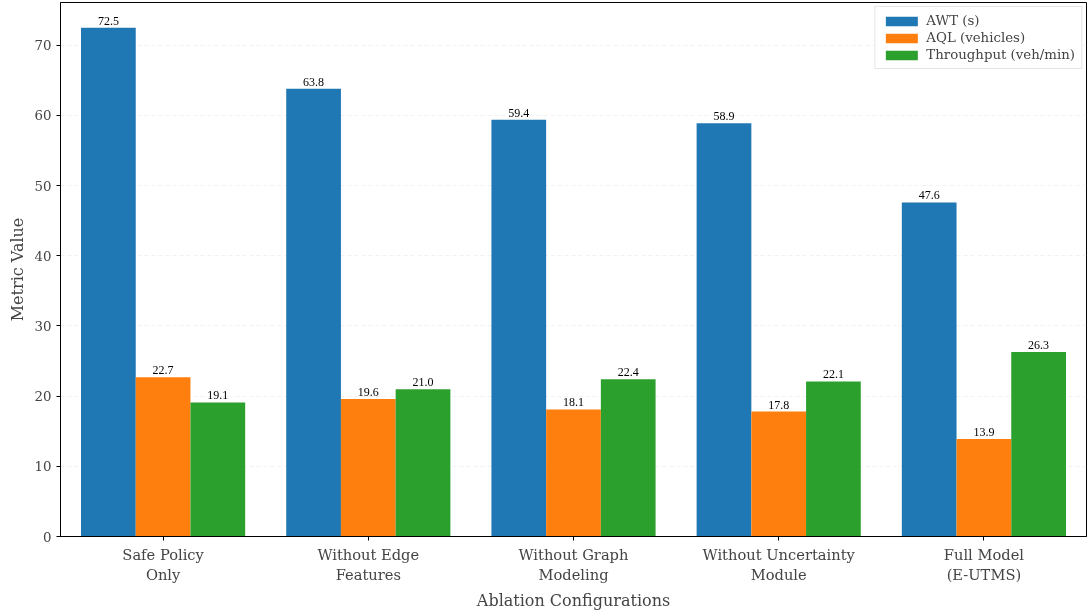 This screenshot has width=1091, height=612. I want to click on x-tick-label: Without Edge Features, so click(368, 564).